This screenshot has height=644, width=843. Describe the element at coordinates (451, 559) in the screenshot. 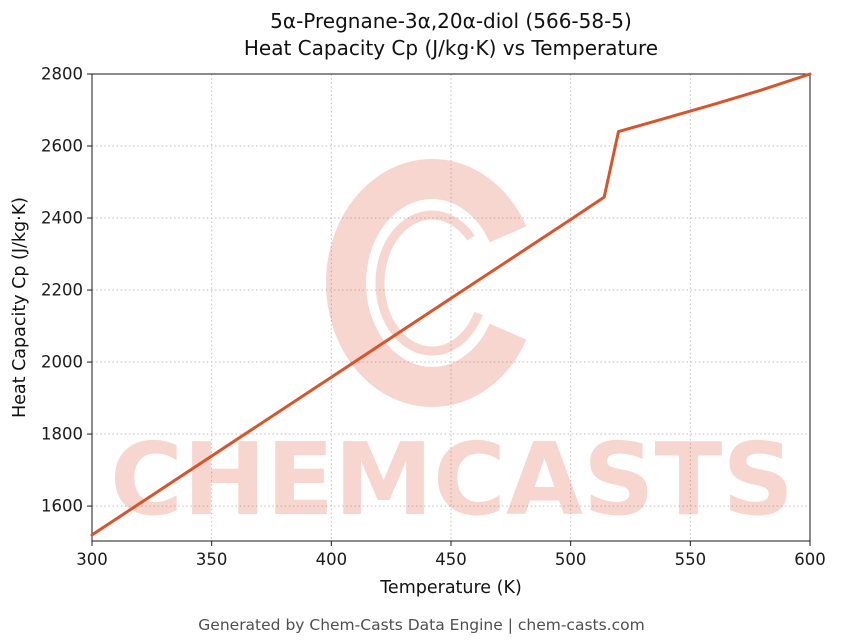

I see `svg-text: 450` at that location.